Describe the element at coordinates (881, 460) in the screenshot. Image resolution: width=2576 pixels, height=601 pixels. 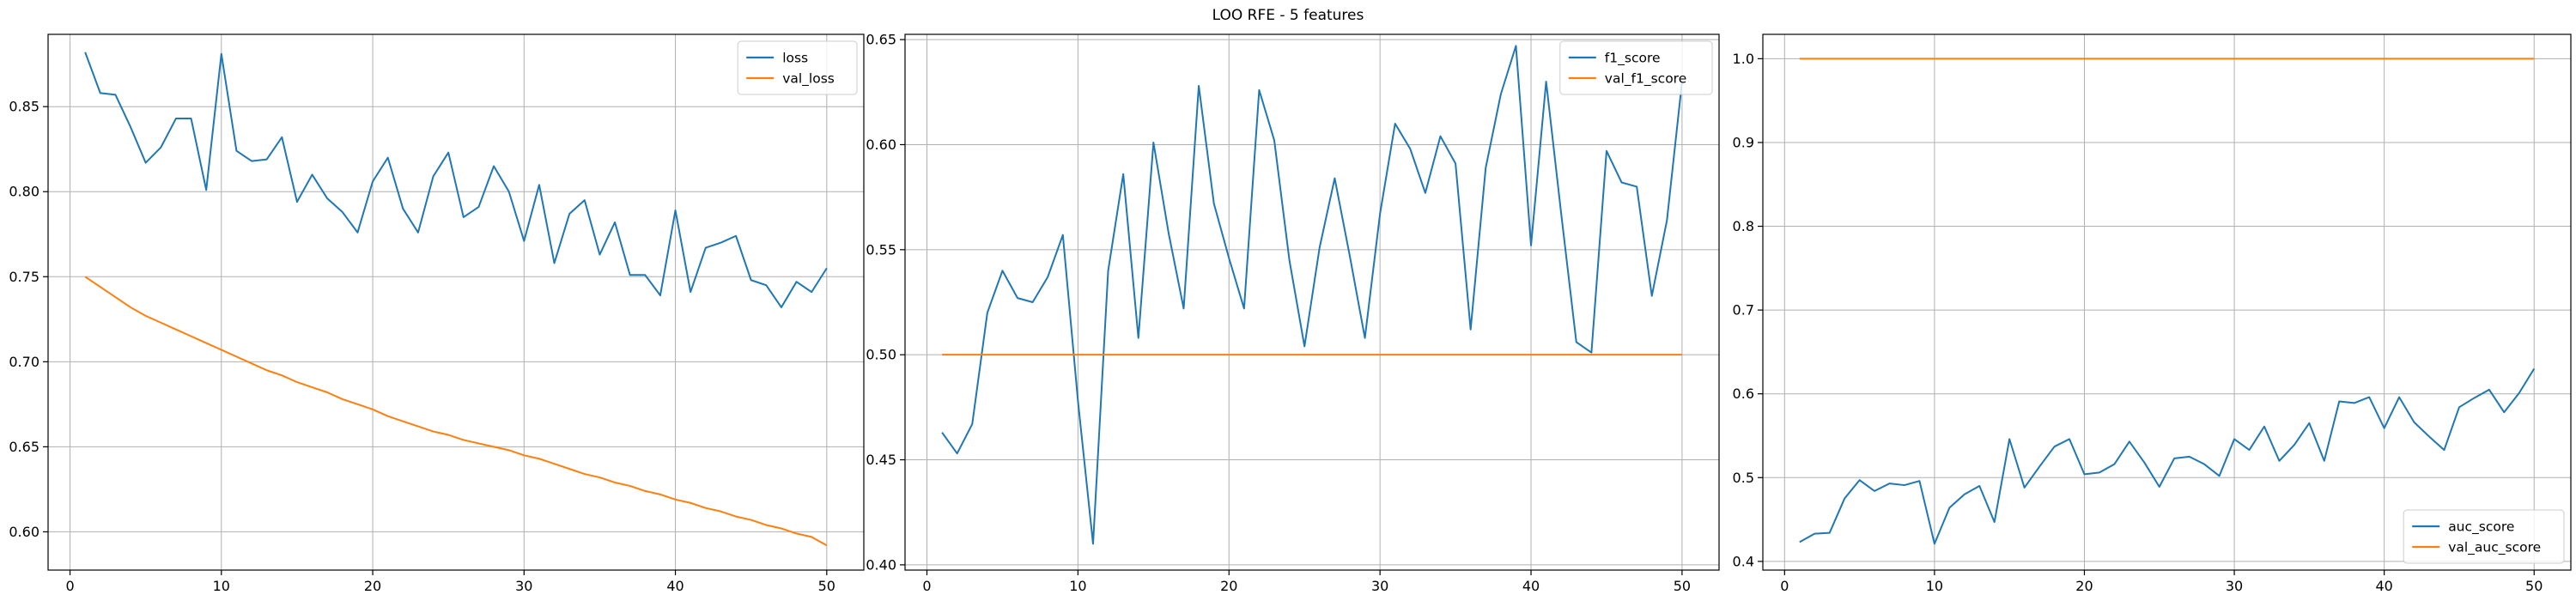
I see `y-tick-label: 0.45` at that location.